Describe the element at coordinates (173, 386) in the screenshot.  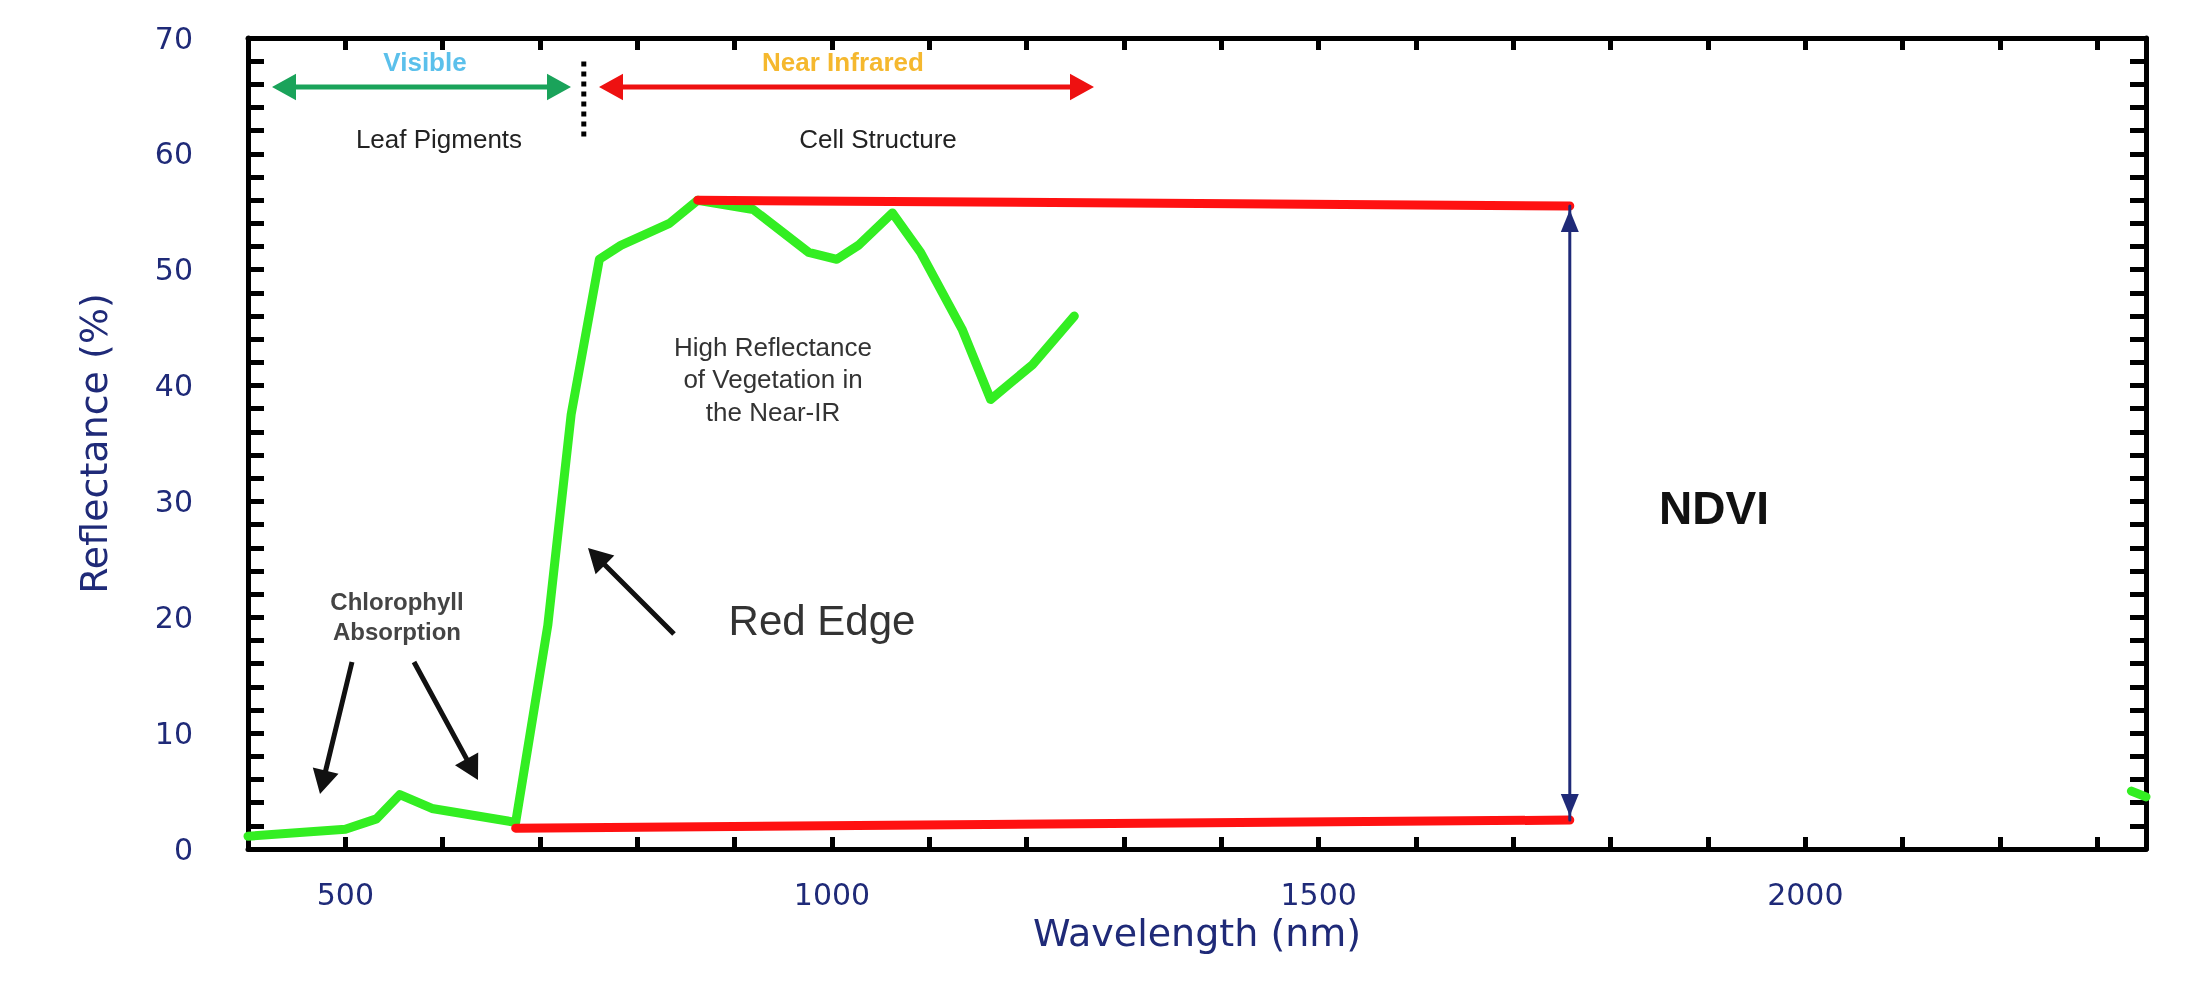
I see `y-tick-label: 40` at that location.